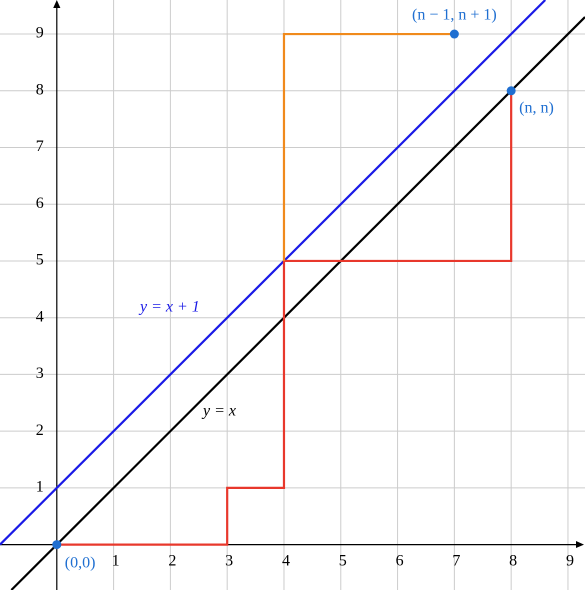 The height and width of the screenshot is (590, 585). What do you see at coordinates (218, 411) in the screenshot?
I see `line-label: y = x` at bounding box center [218, 411].